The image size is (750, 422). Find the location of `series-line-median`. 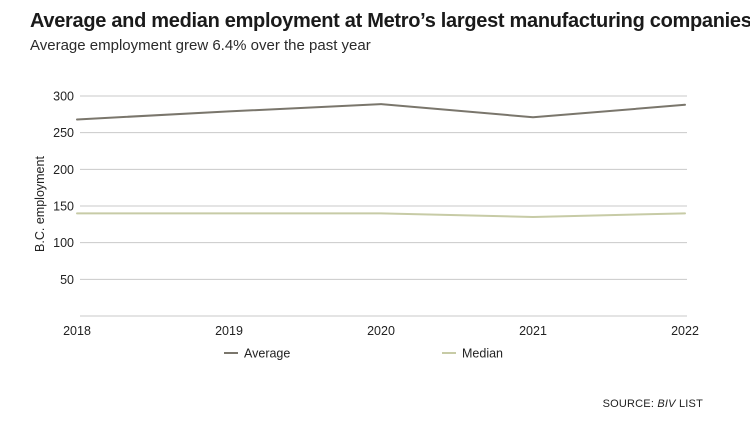

series-line-median is located at coordinates (381, 215).